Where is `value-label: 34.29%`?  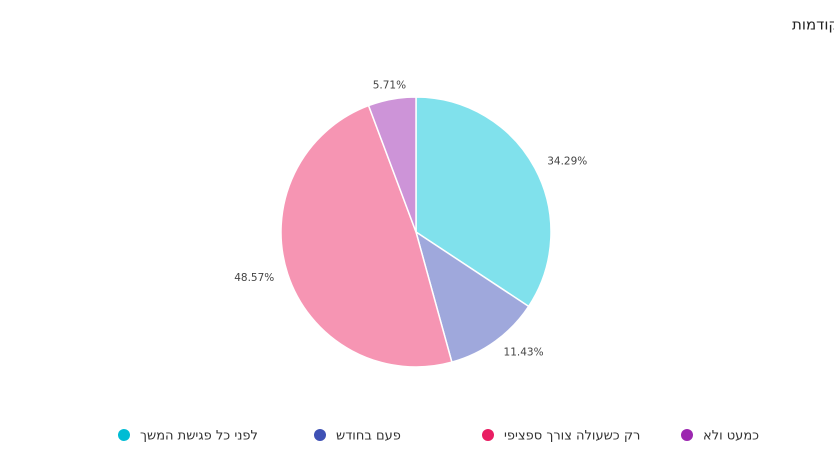 value-label: 34.29% is located at coordinates (567, 161).